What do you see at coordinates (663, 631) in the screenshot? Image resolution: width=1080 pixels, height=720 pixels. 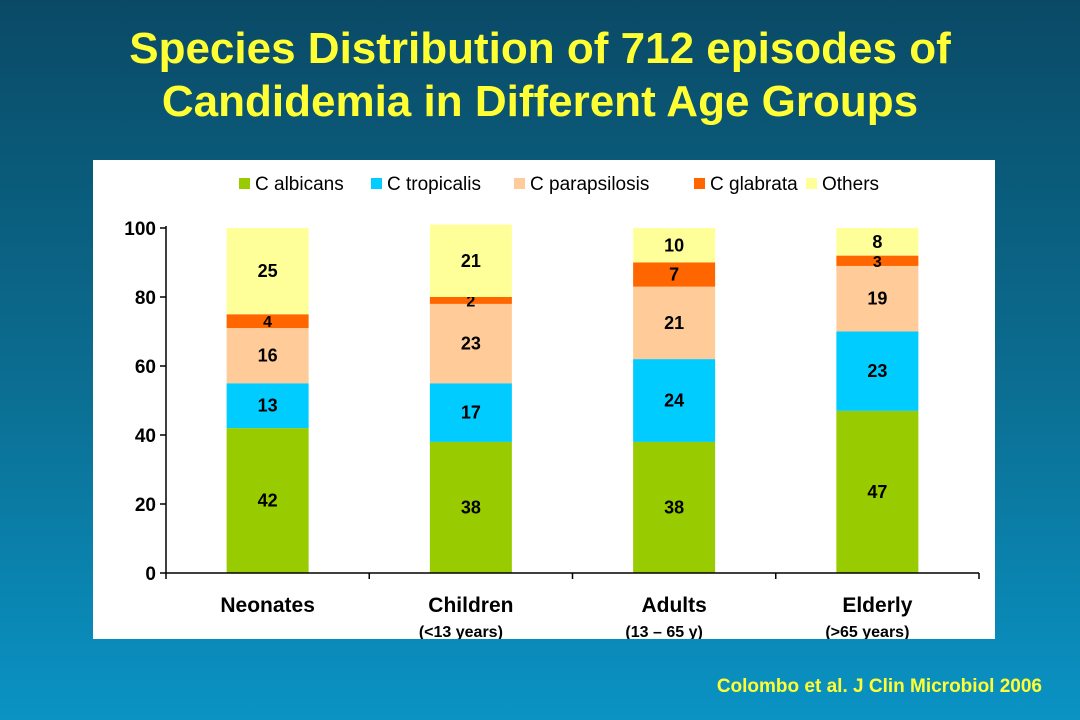 I see `x-sublabel-3: (13 – 65 y)` at bounding box center [663, 631].